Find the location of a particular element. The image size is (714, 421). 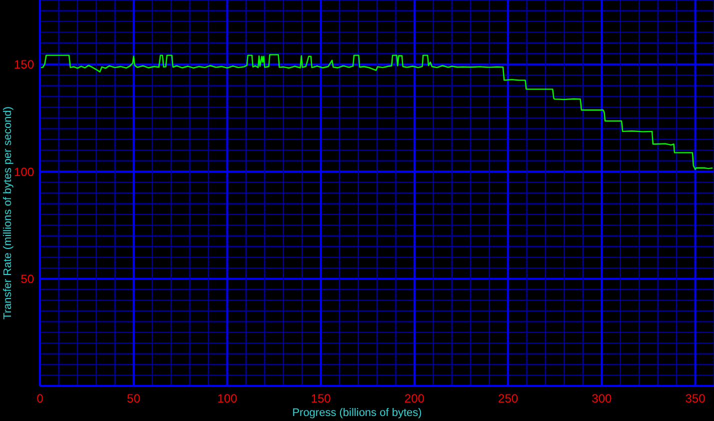

y-tick-label: 100 is located at coordinates (24, 171).